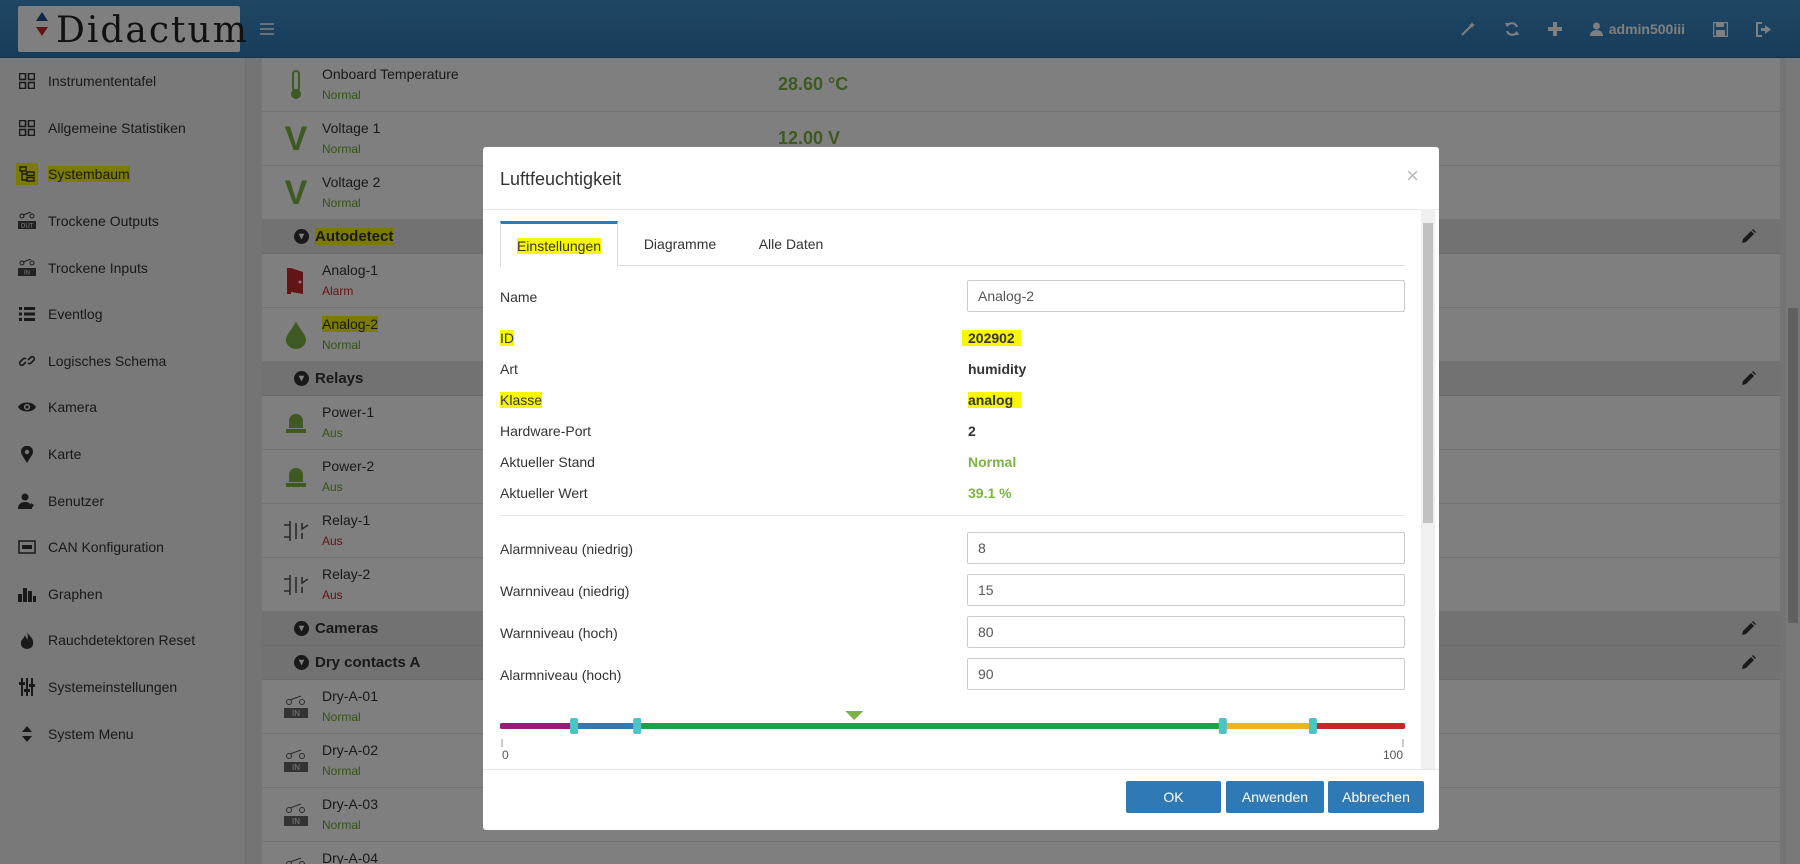 Image resolution: width=1800 pixels, height=864 pixels. What do you see at coordinates (1186, 548) in the screenshot?
I see `alarm-low-input` at bounding box center [1186, 548].